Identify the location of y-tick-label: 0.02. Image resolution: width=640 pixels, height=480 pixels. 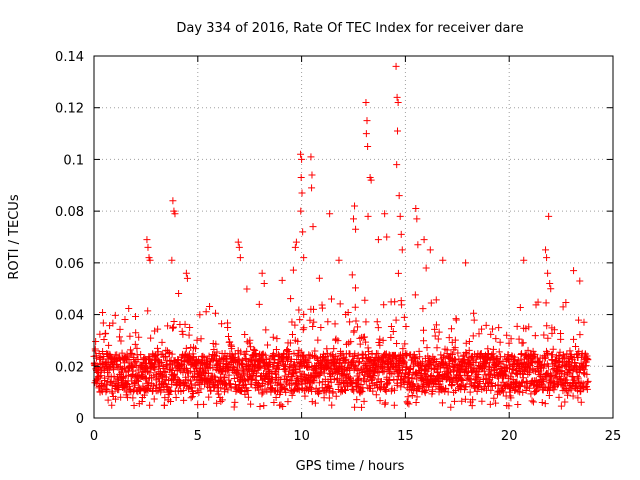
(69, 367).